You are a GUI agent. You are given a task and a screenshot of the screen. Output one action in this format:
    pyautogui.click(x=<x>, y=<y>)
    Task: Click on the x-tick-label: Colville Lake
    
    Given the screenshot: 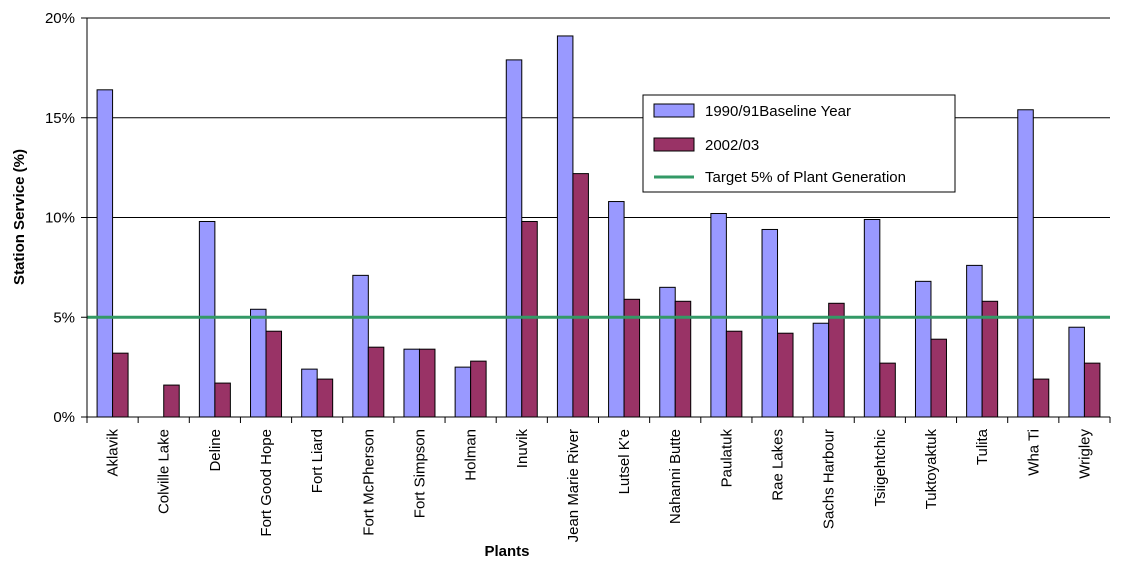 What is the action you would take?
    pyautogui.click(x=164, y=471)
    